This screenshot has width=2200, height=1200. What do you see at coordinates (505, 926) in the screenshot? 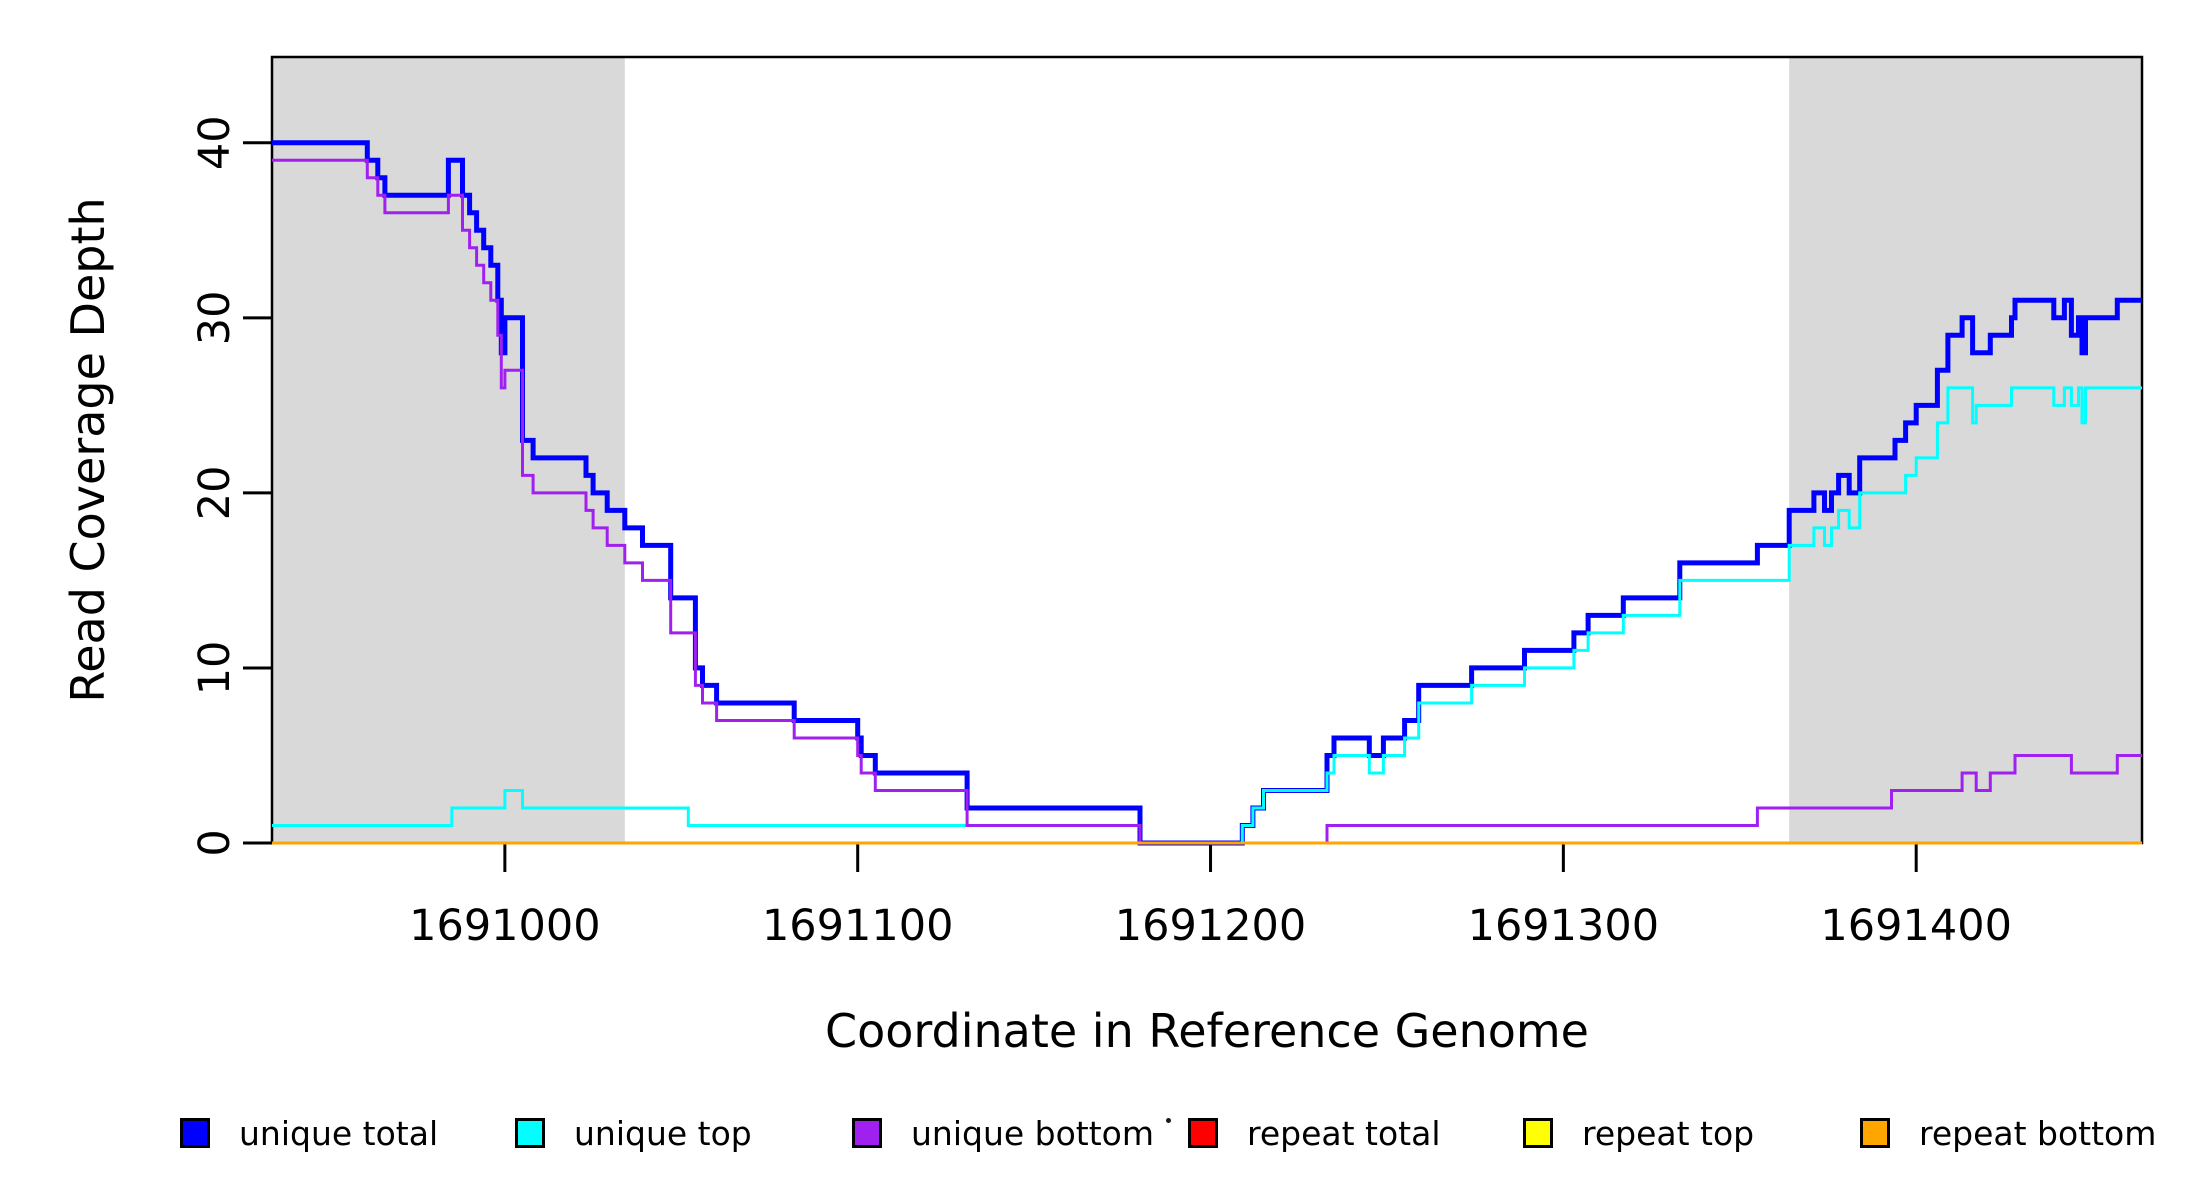
I see `svg-text: 1691000` at bounding box center [505, 926].